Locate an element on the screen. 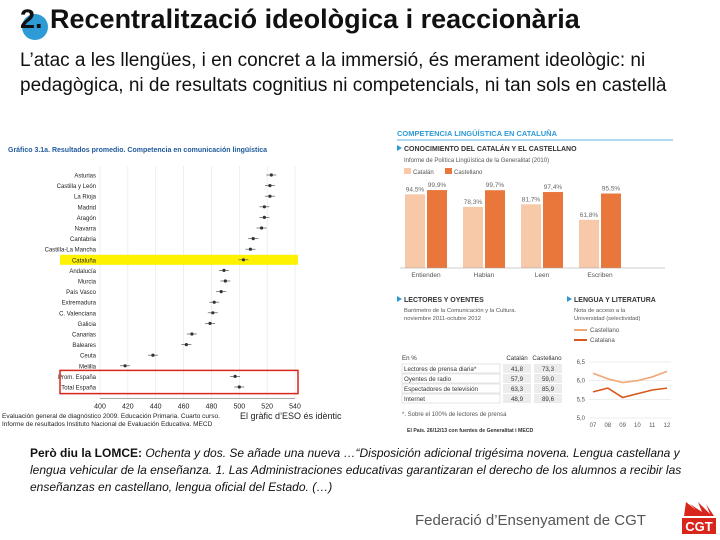  left-chart-region-label: Castilla-La Mancha is located at coordinates (71, 251).